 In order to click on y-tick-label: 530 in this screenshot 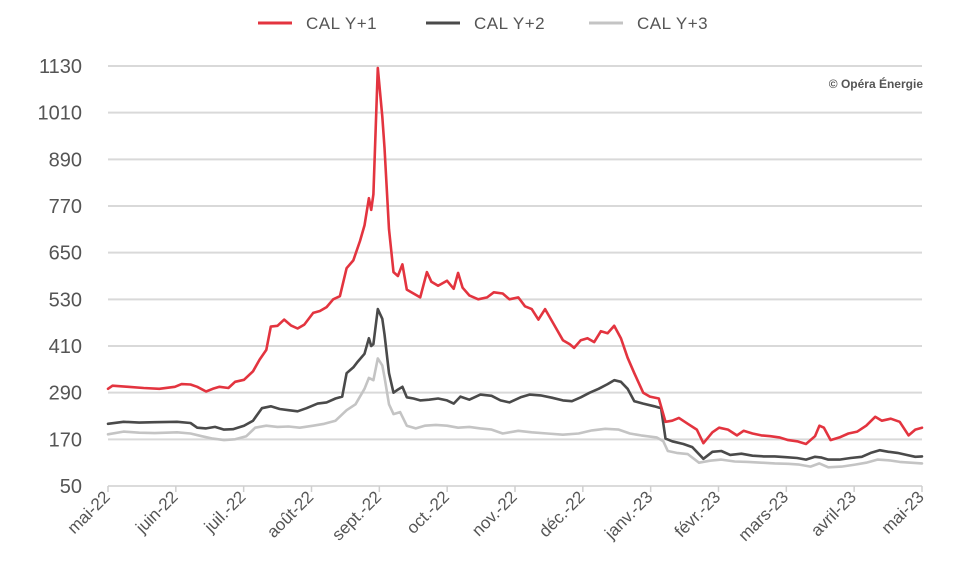, I will do `click(65, 300)`.